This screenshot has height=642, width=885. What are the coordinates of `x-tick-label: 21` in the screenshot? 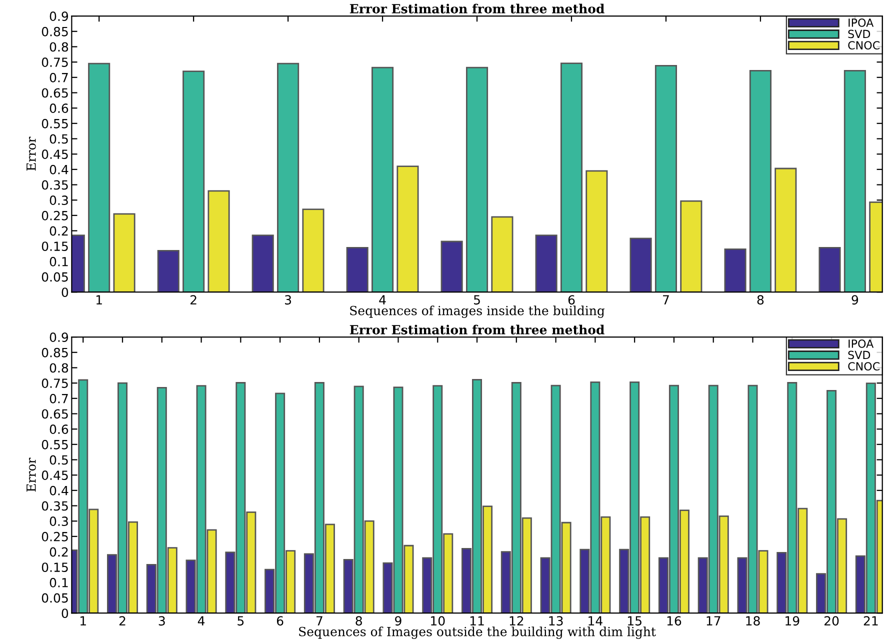 It's located at (871, 621).